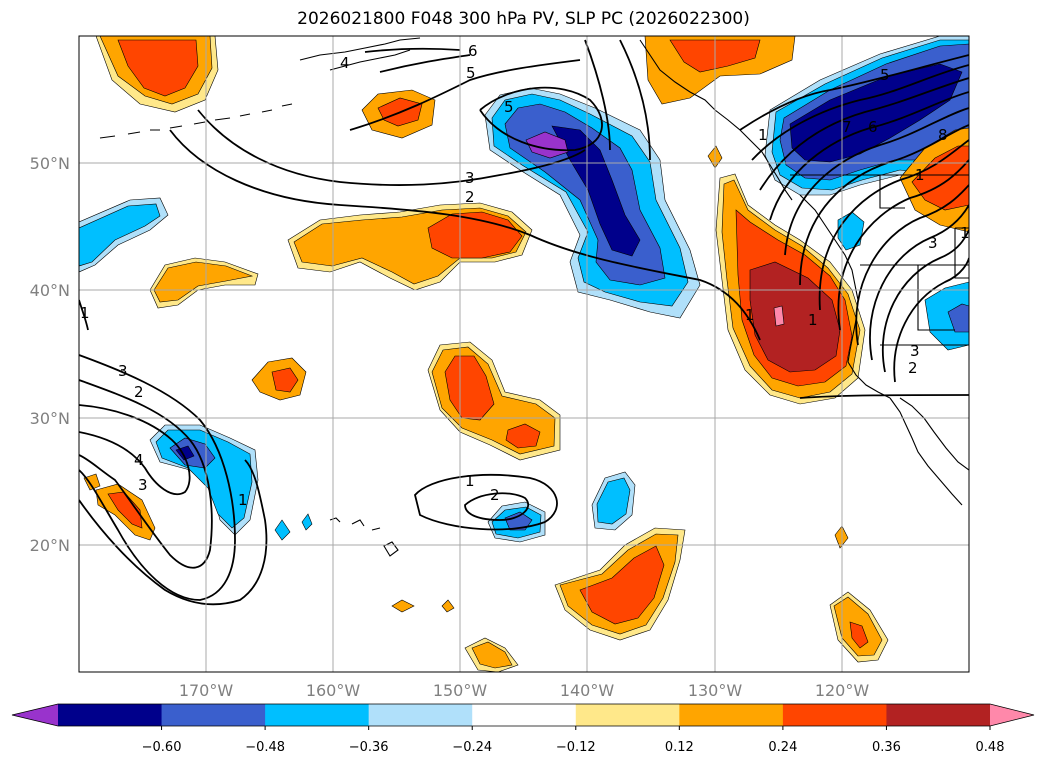 This screenshot has width=1047, height=765. I want to click on lon-label: 130°W, so click(715, 690).